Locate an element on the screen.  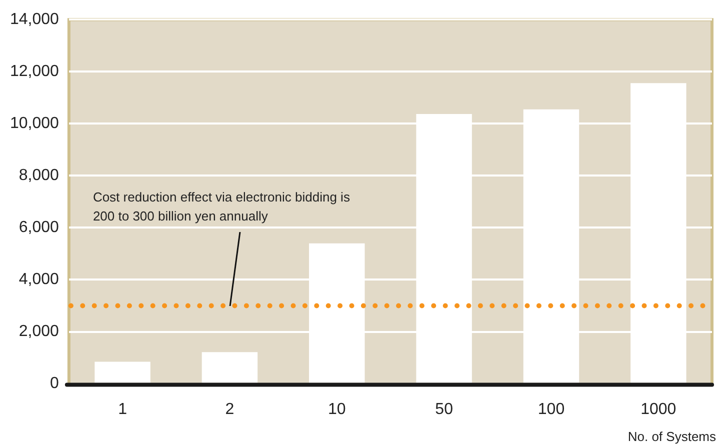
y-tick-label: 14,000 is located at coordinates (35, 19).